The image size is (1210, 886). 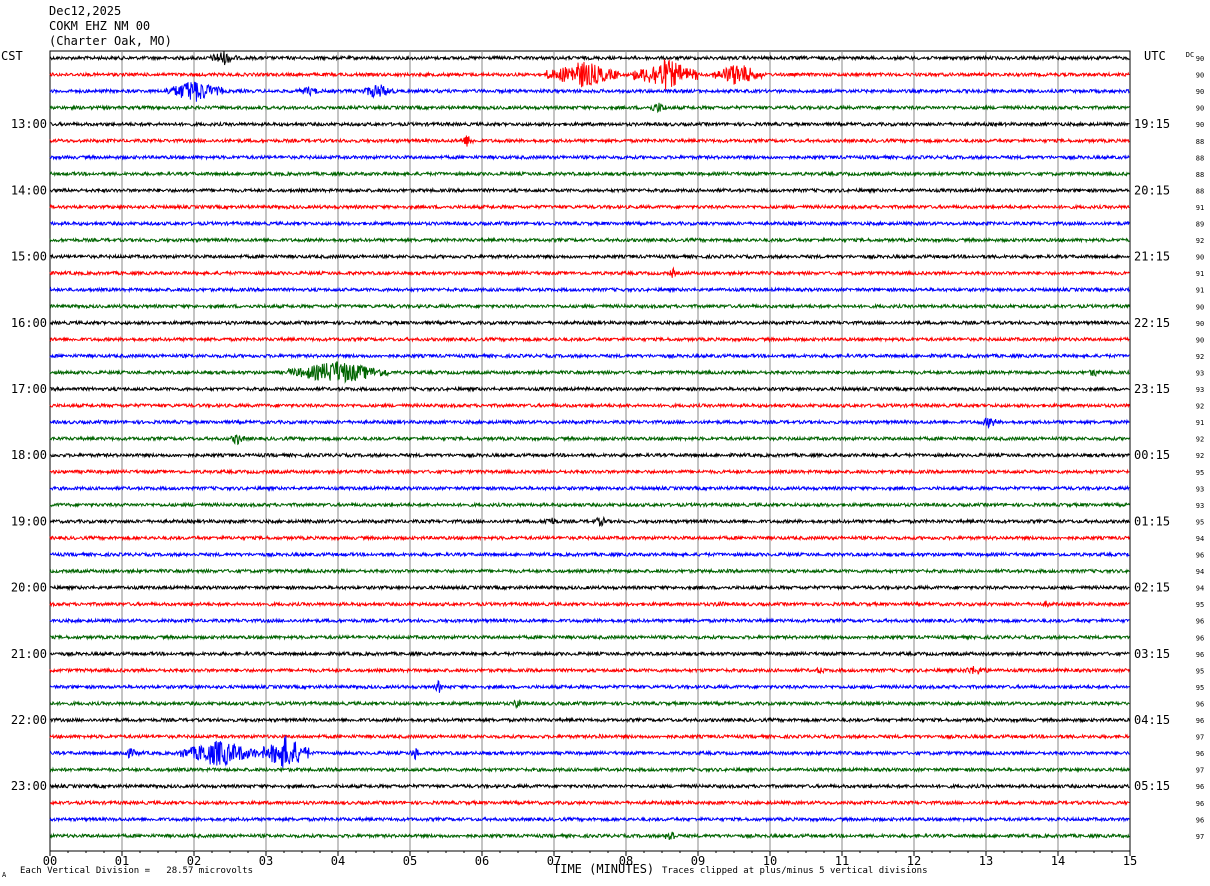 I want to click on x-tick-label: 06, so click(x=482, y=860).